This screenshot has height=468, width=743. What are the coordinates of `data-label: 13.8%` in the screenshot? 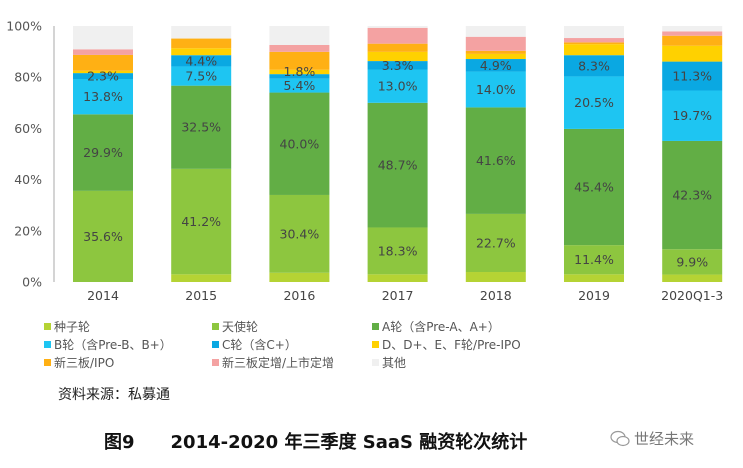 It's located at (103, 96).